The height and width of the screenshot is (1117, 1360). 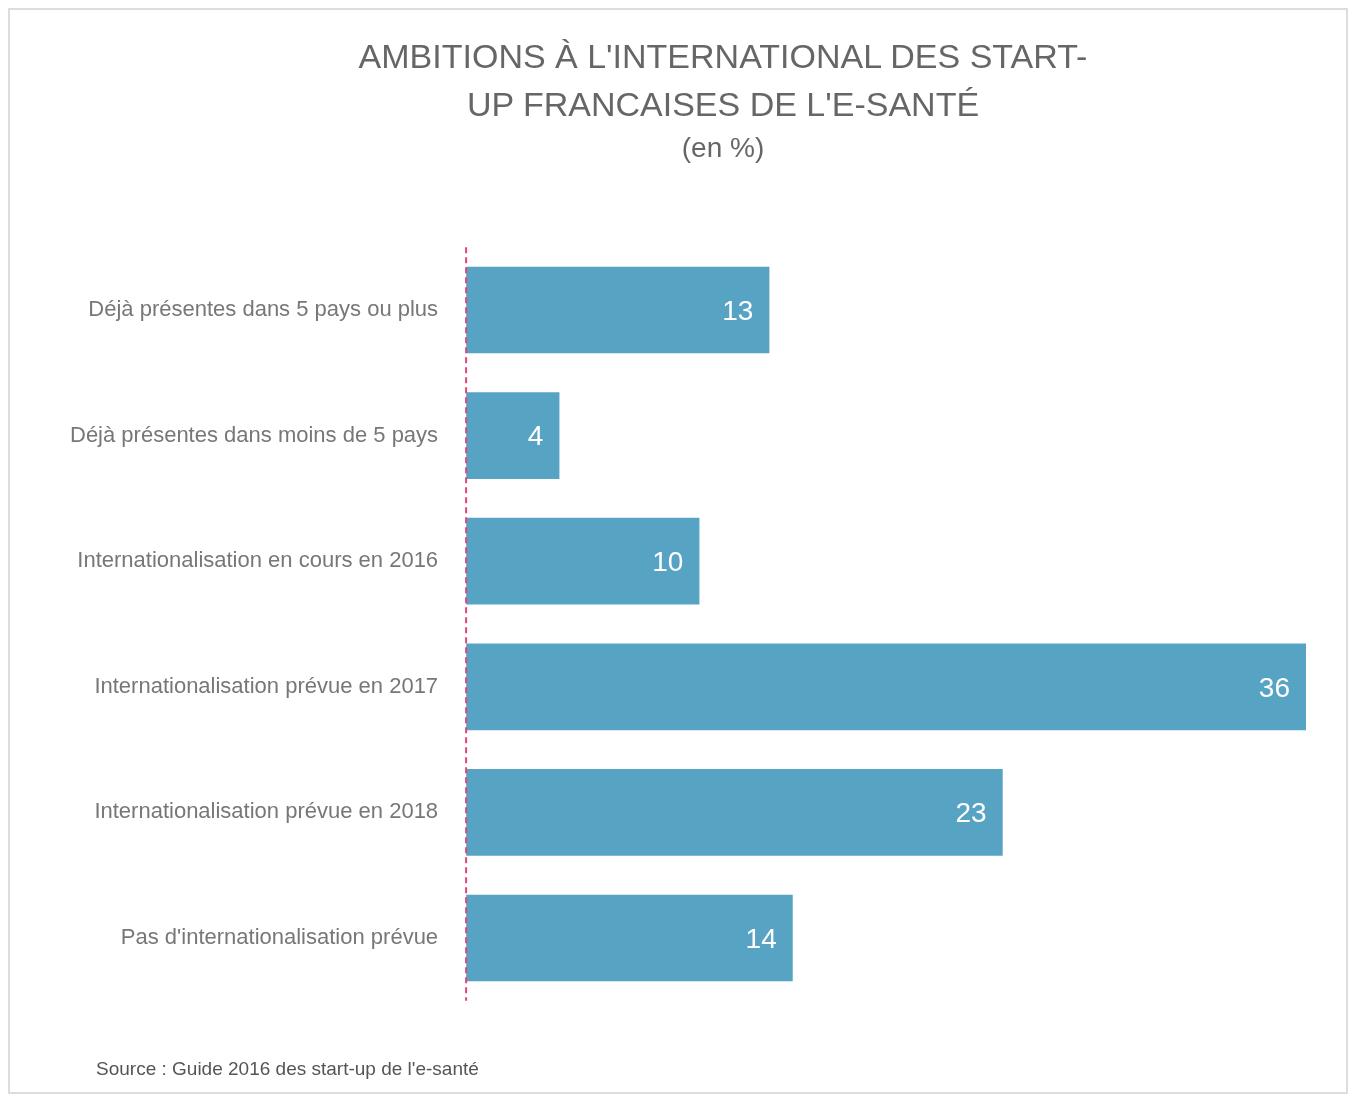 I want to click on data-label: 10, so click(x=668, y=561).